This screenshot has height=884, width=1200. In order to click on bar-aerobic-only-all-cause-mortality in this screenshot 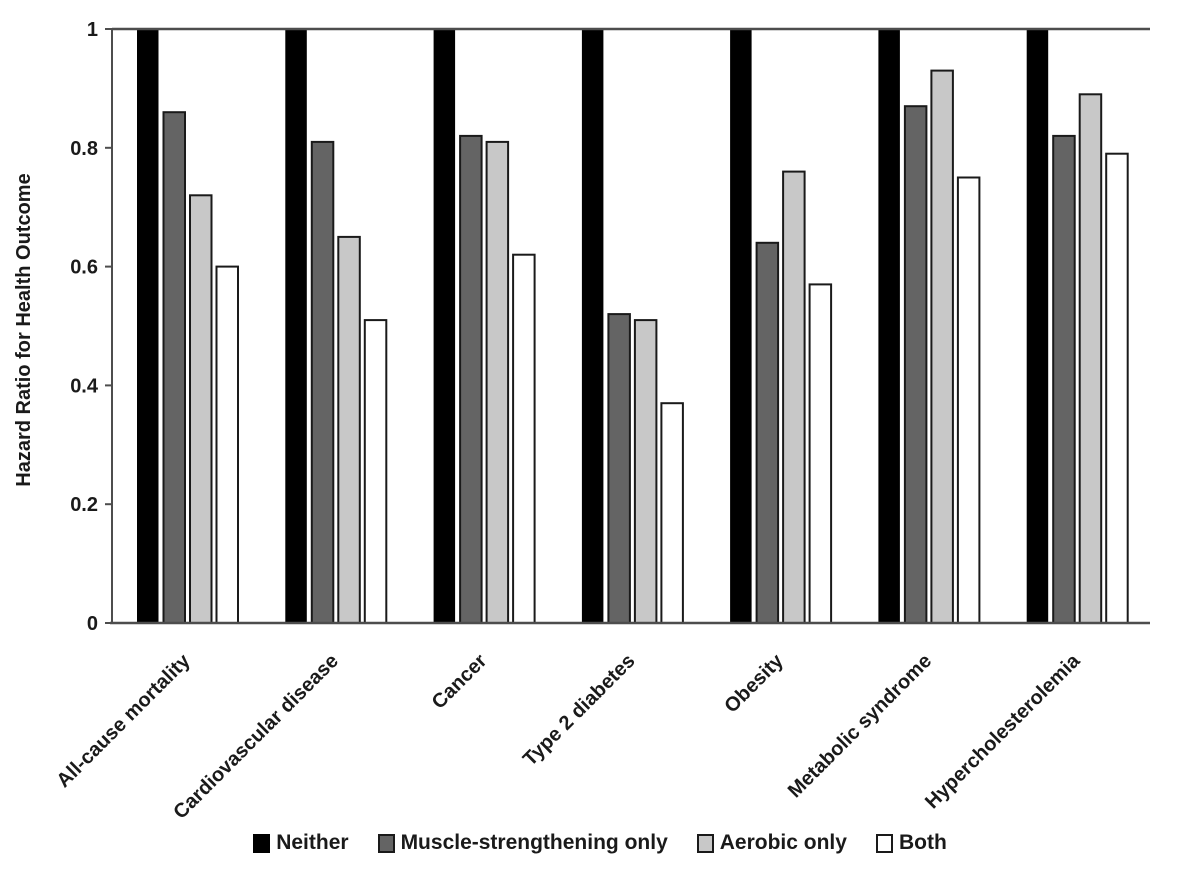, I will do `click(201, 409)`.